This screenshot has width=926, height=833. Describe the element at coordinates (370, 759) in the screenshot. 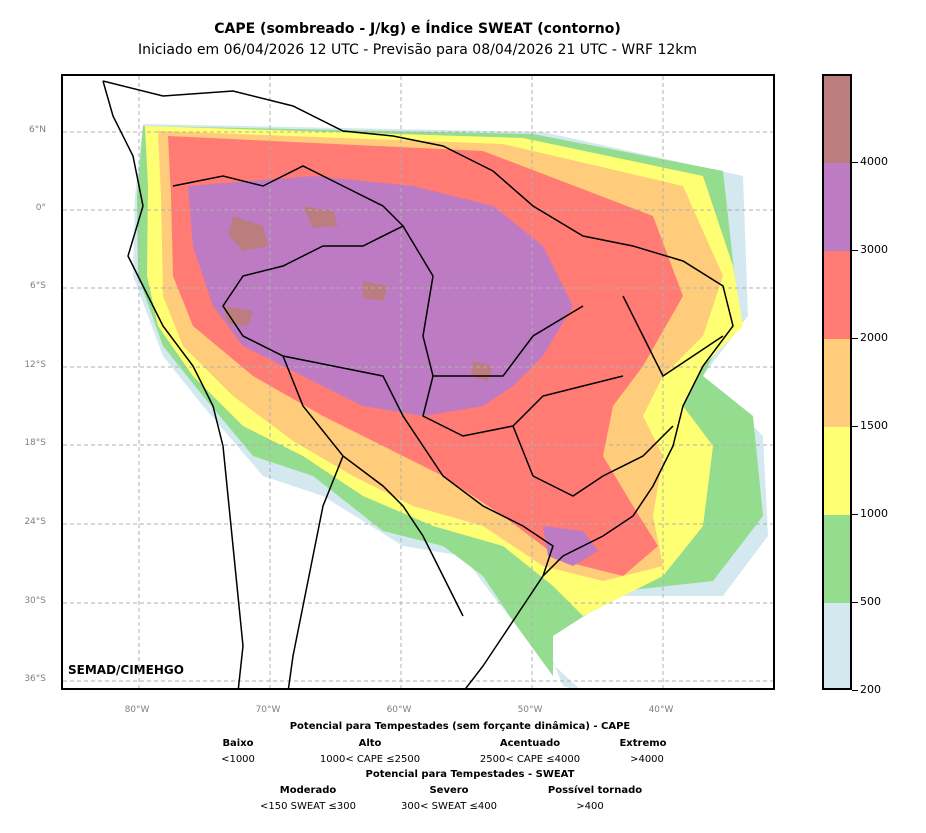

I see `cape-level-range: 1000< CAPE ≤2500` at that location.